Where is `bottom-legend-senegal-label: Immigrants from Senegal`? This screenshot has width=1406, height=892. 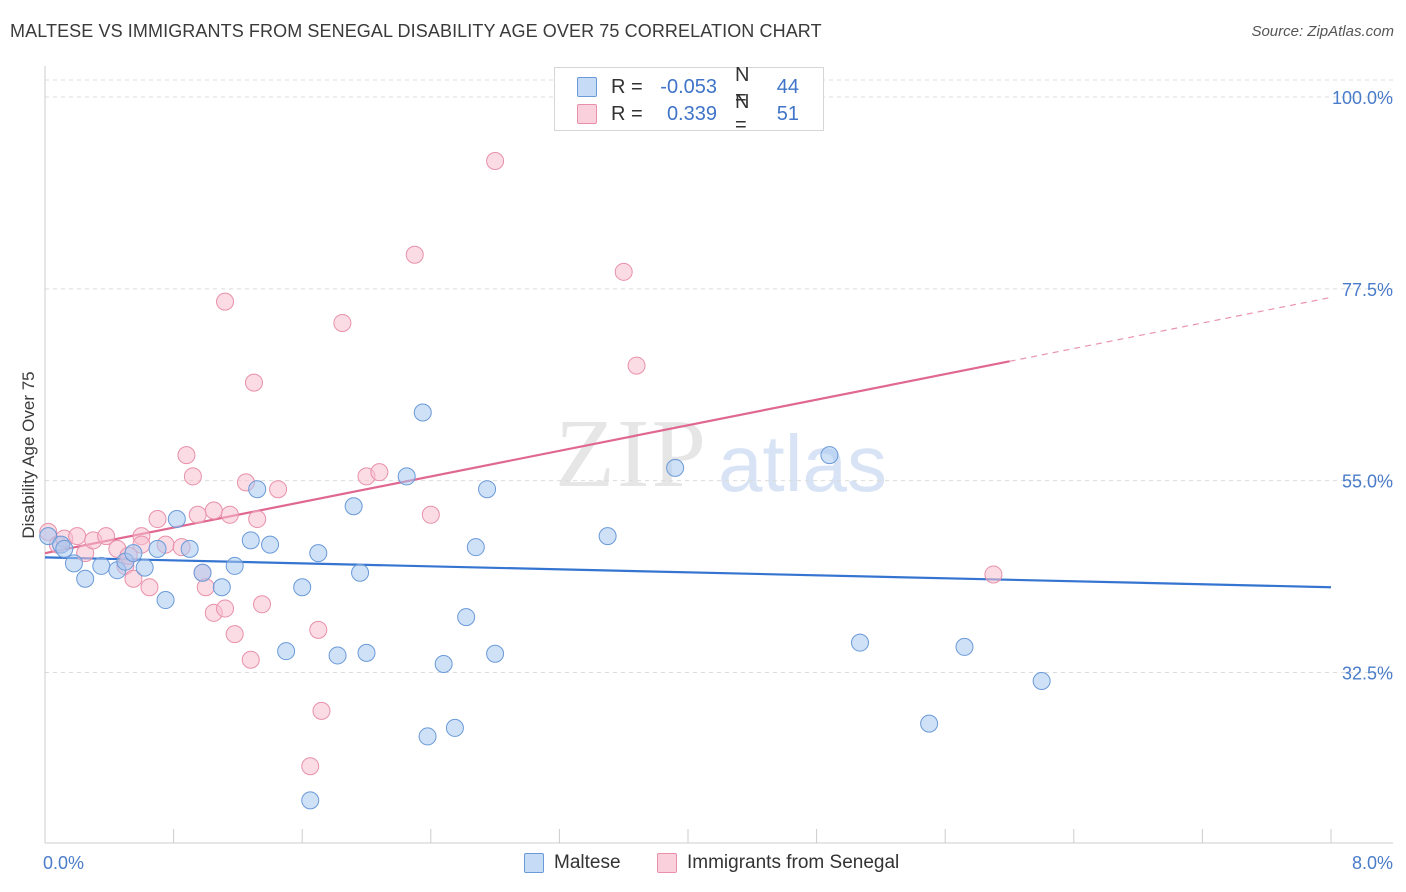
bottom-legend-senegal-label: Immigrants from Senegal is located at coordinates (793, 862).